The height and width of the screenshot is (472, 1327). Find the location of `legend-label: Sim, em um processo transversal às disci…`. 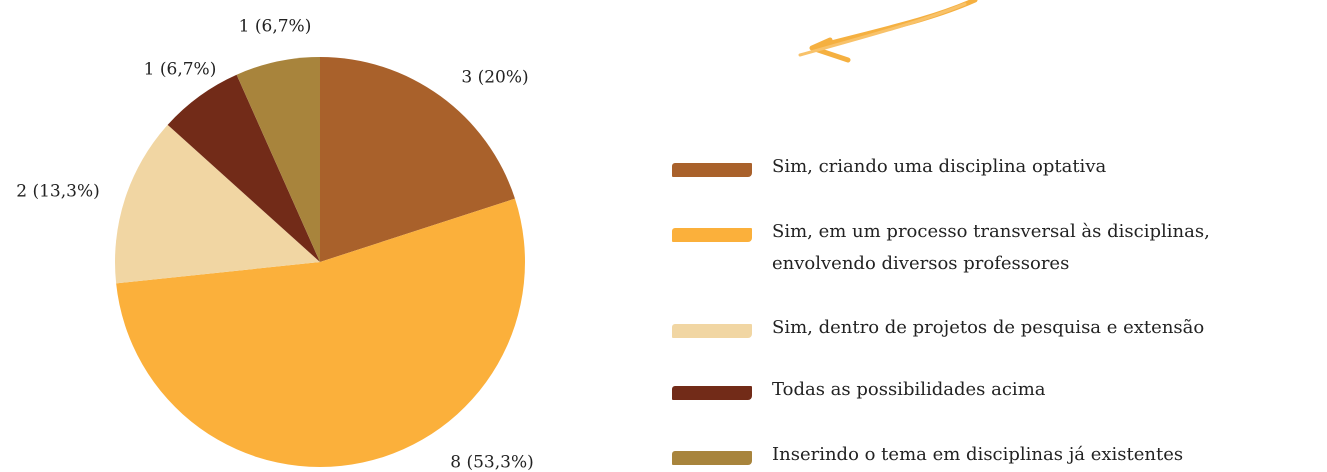

legend-label: Sim, em um processo transversal às disci… is located at coordinates (991, 247).